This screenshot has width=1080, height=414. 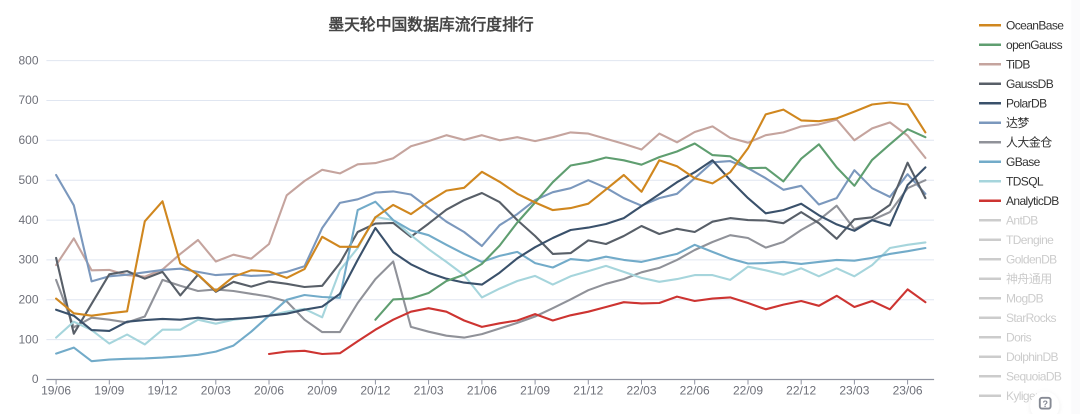 I want to click on svg-text: OceanBase, so click(x=1035, y=25).